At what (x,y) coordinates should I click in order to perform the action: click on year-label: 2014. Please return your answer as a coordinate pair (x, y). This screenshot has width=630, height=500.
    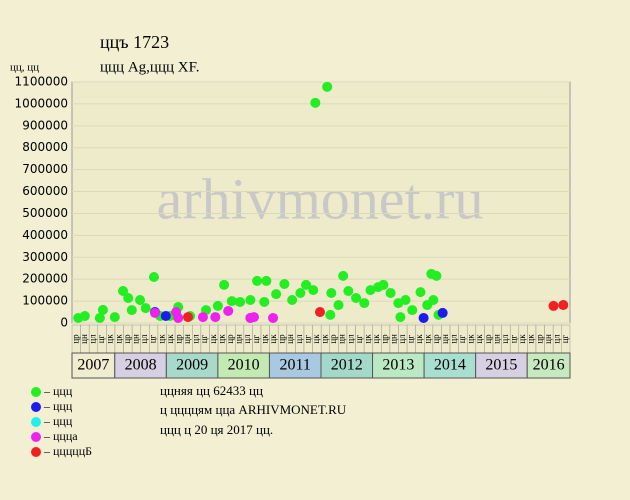
    Looking at the image, I should click on (450, 365).